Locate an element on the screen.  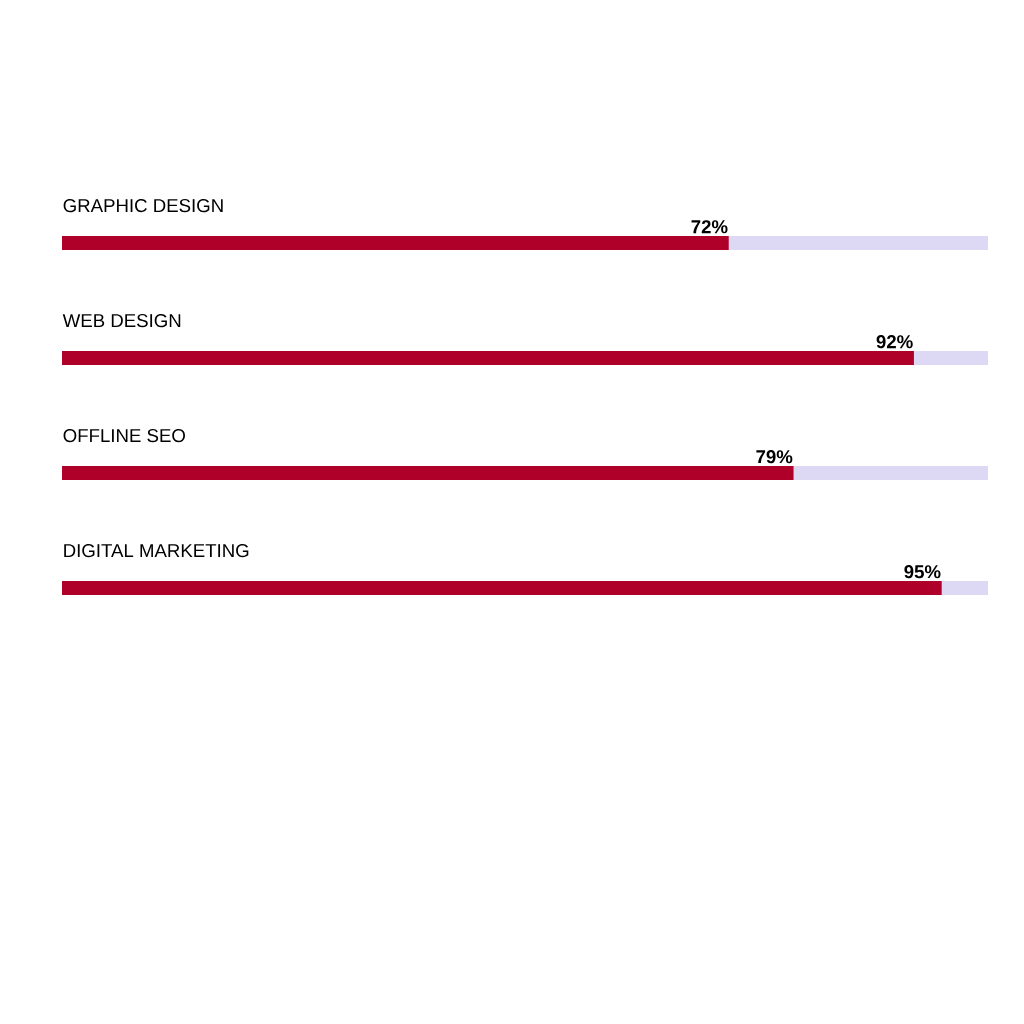
data-label: 72% is located at coordinates (709, 227).